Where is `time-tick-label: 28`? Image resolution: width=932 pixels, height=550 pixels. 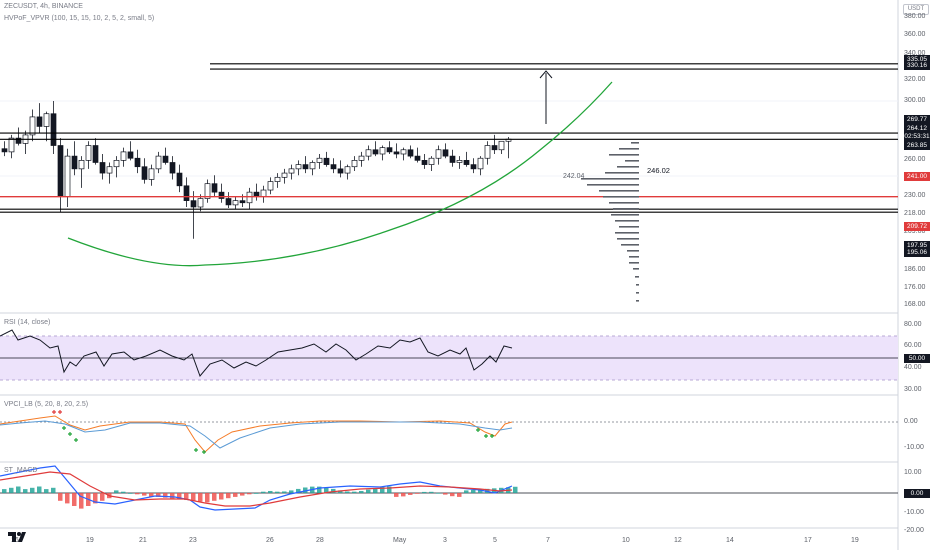 time-tick-label: 28 is located at coordinates (320, 540).